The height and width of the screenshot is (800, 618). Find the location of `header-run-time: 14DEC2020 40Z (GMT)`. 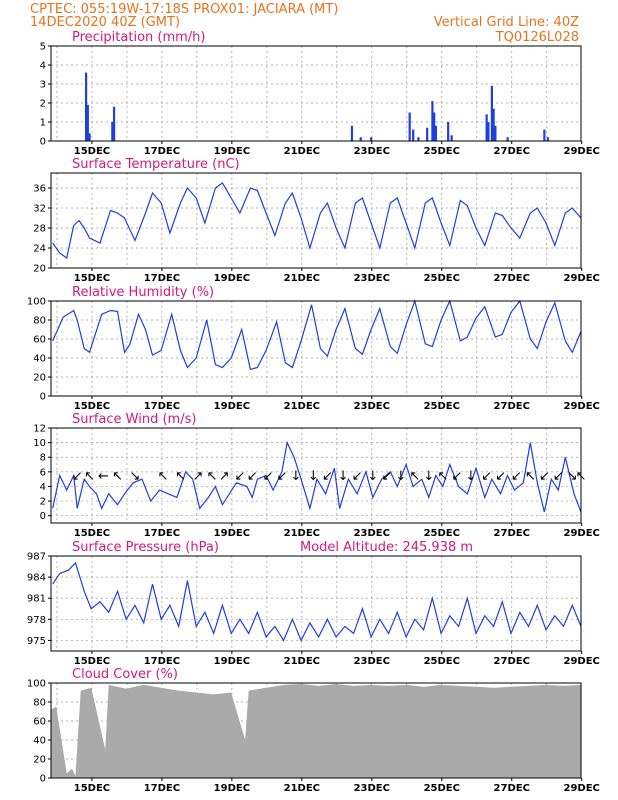

header-run-time: 14DEC2020 40Z (GMT) is located at coordinates (105, 22).